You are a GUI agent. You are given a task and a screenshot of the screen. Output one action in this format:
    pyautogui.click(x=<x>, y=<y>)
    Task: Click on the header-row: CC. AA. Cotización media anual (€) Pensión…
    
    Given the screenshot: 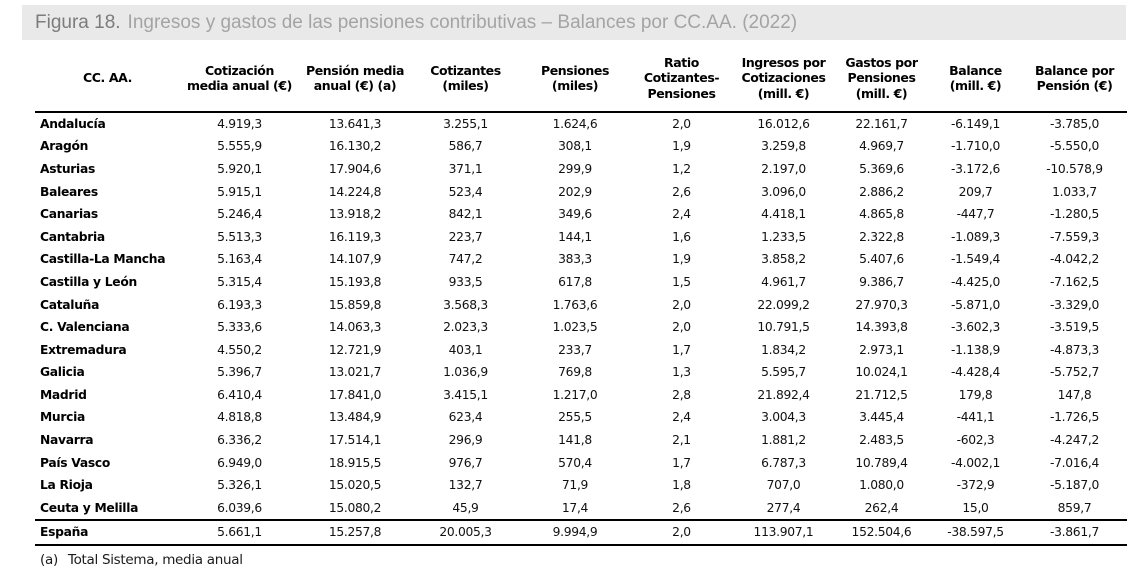 What is the action you would take?
    pyautogui.click(x=581, y=79)
    